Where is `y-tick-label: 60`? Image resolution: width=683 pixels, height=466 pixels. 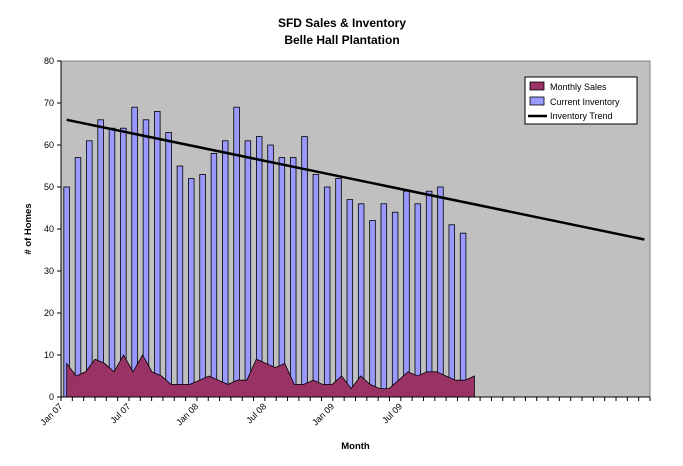 y-tick-label: 60 is located at coordinates (49, 145).